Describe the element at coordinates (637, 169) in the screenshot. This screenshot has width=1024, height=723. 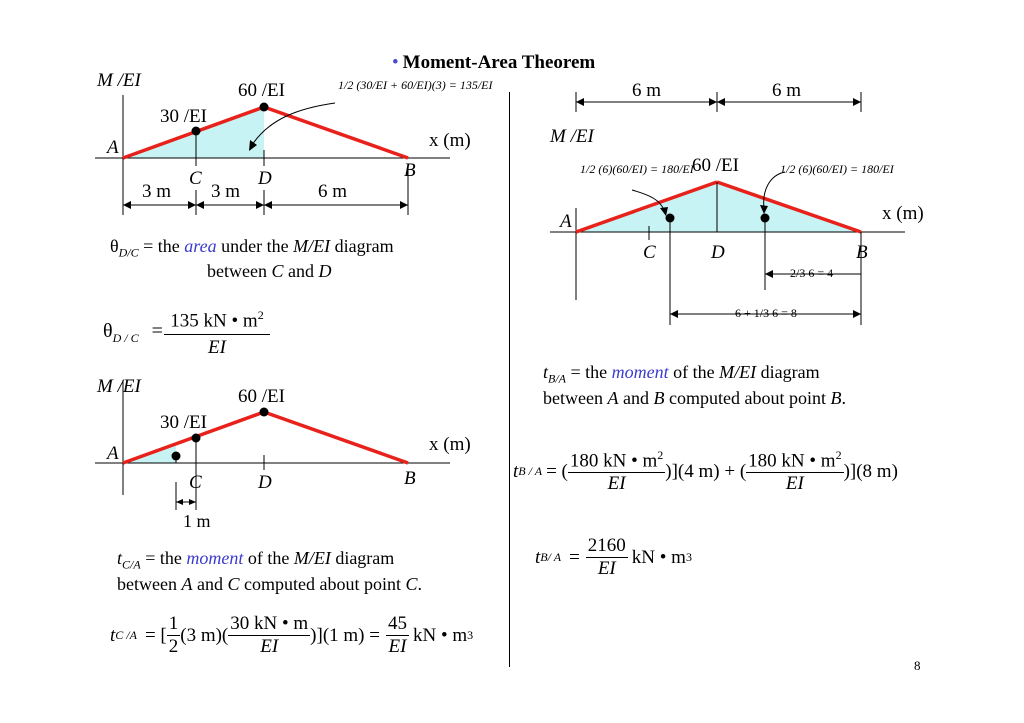
I see `left-area-formula: 1/2 (6)(60/EI) = 180/EI` at that location.